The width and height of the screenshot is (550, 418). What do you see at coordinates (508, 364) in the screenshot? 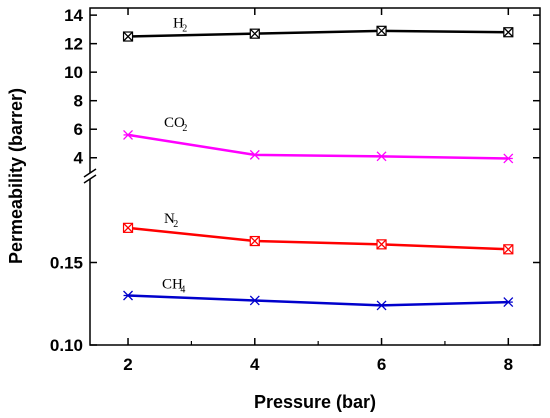
I see `x-tick-label: 8` at bounding box center [508, 364].